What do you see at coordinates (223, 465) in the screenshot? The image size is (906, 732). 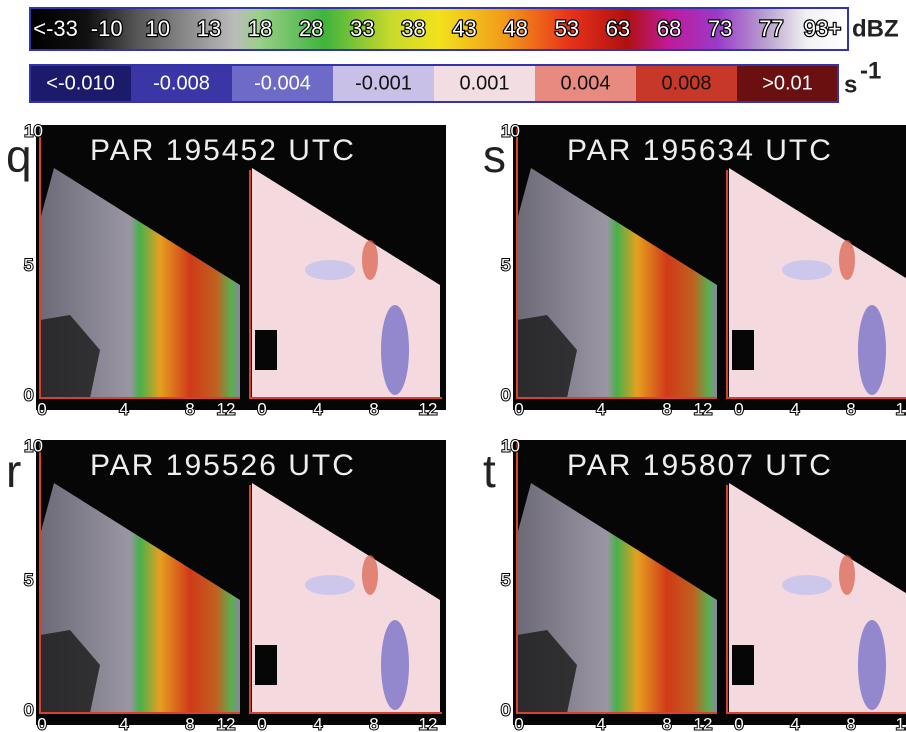 I see `panel-title: PAR 195526 UTC` at bounding box center [223, 465].